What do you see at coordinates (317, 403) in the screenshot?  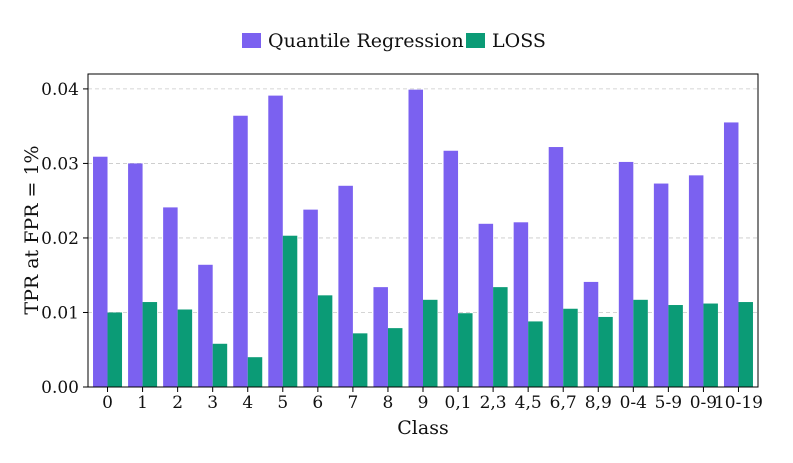 I see `x-tick-label: 6` at bounding box center [317, 403].